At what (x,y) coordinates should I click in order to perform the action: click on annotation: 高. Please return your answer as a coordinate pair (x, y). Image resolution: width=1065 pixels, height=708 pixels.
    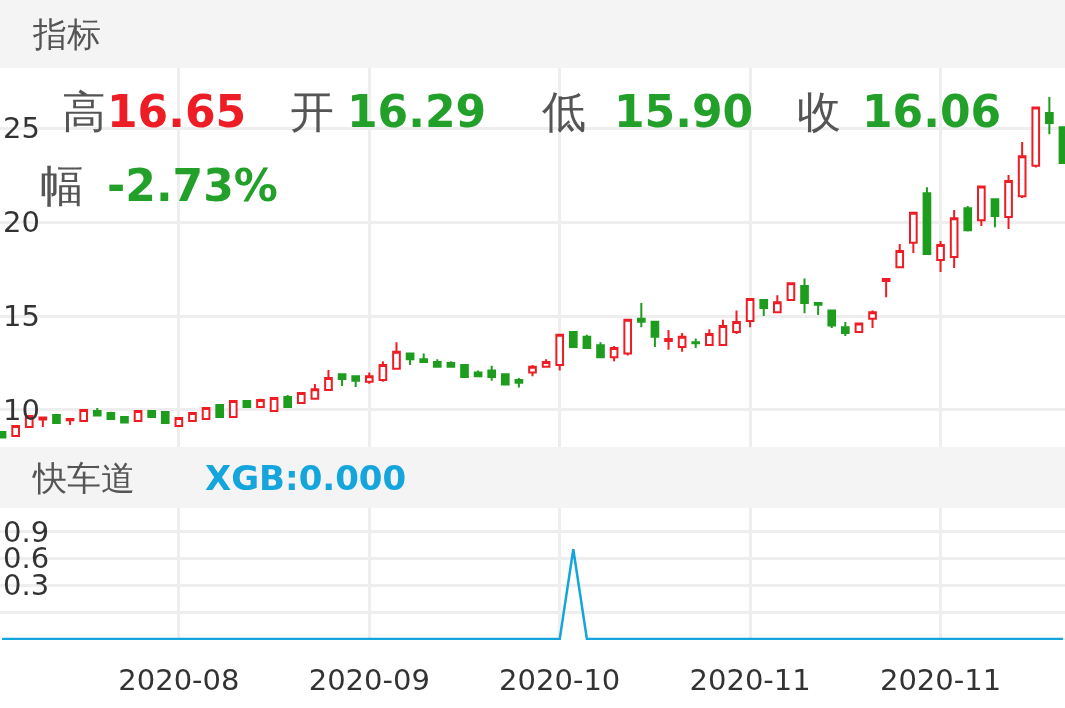
    Looking at the image, I should click on (84, 111).